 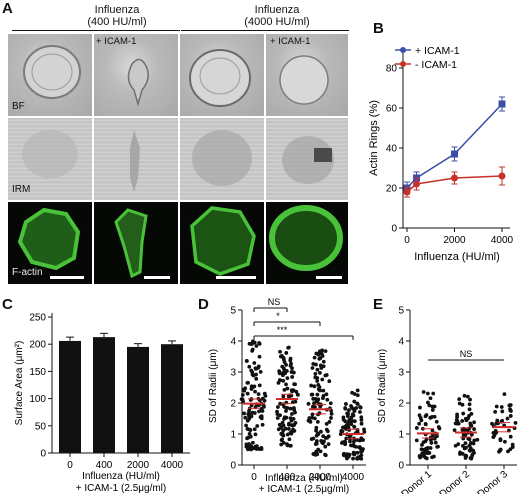 I want to click on chart-e-ytick-label: 5, so click(x=401, y=311).